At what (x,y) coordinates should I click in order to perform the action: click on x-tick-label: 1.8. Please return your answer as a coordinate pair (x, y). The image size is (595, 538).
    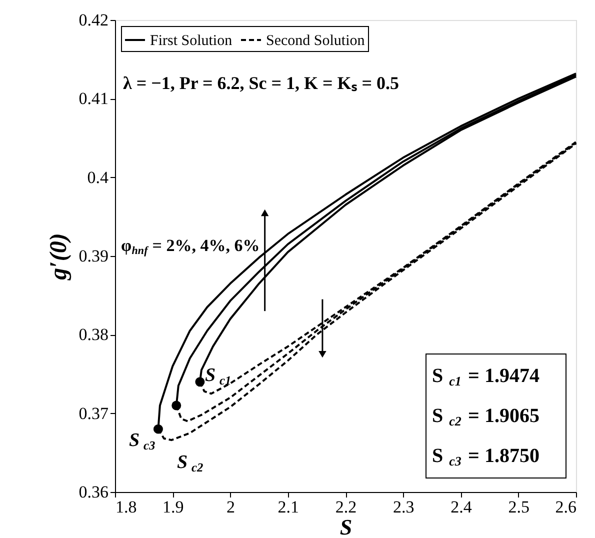
    Looking at the image, I should click on (126, 507).